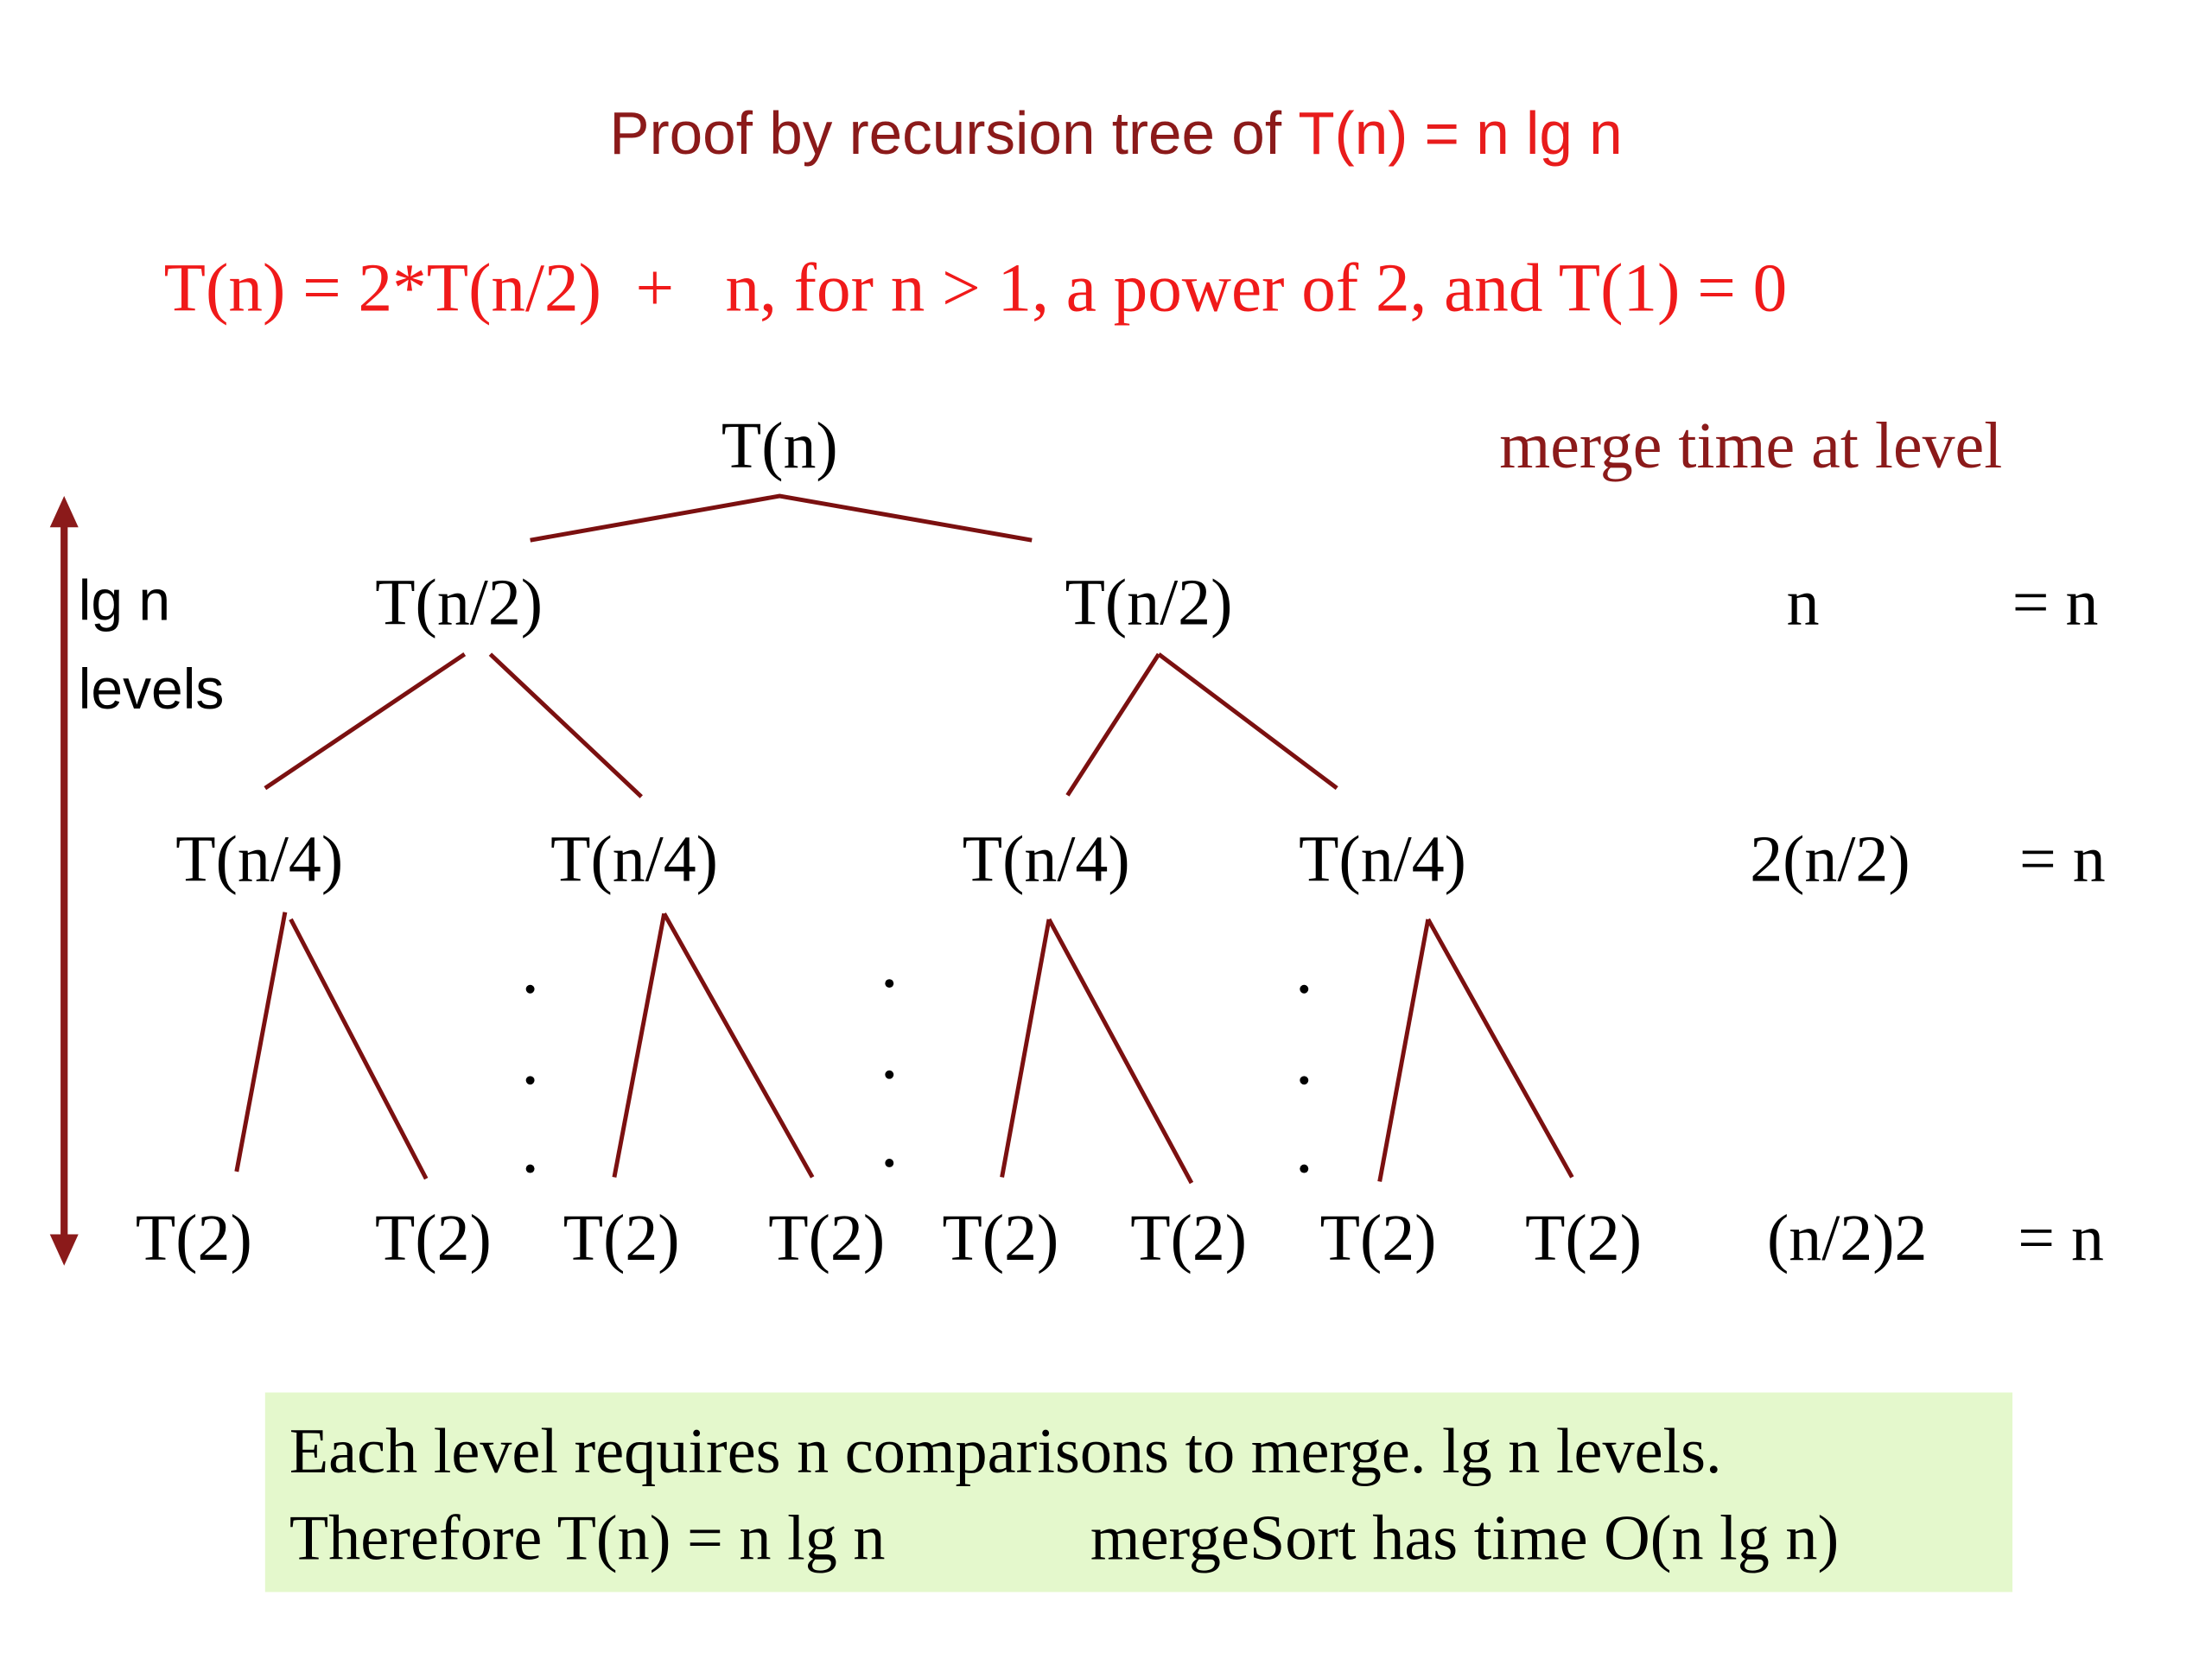 The height and width of the screenshot is (1659, 2212). Describe the element at coordinates (1830, 859) in the screenshot. I see `merge-cost: 2(n/2)` at that location.